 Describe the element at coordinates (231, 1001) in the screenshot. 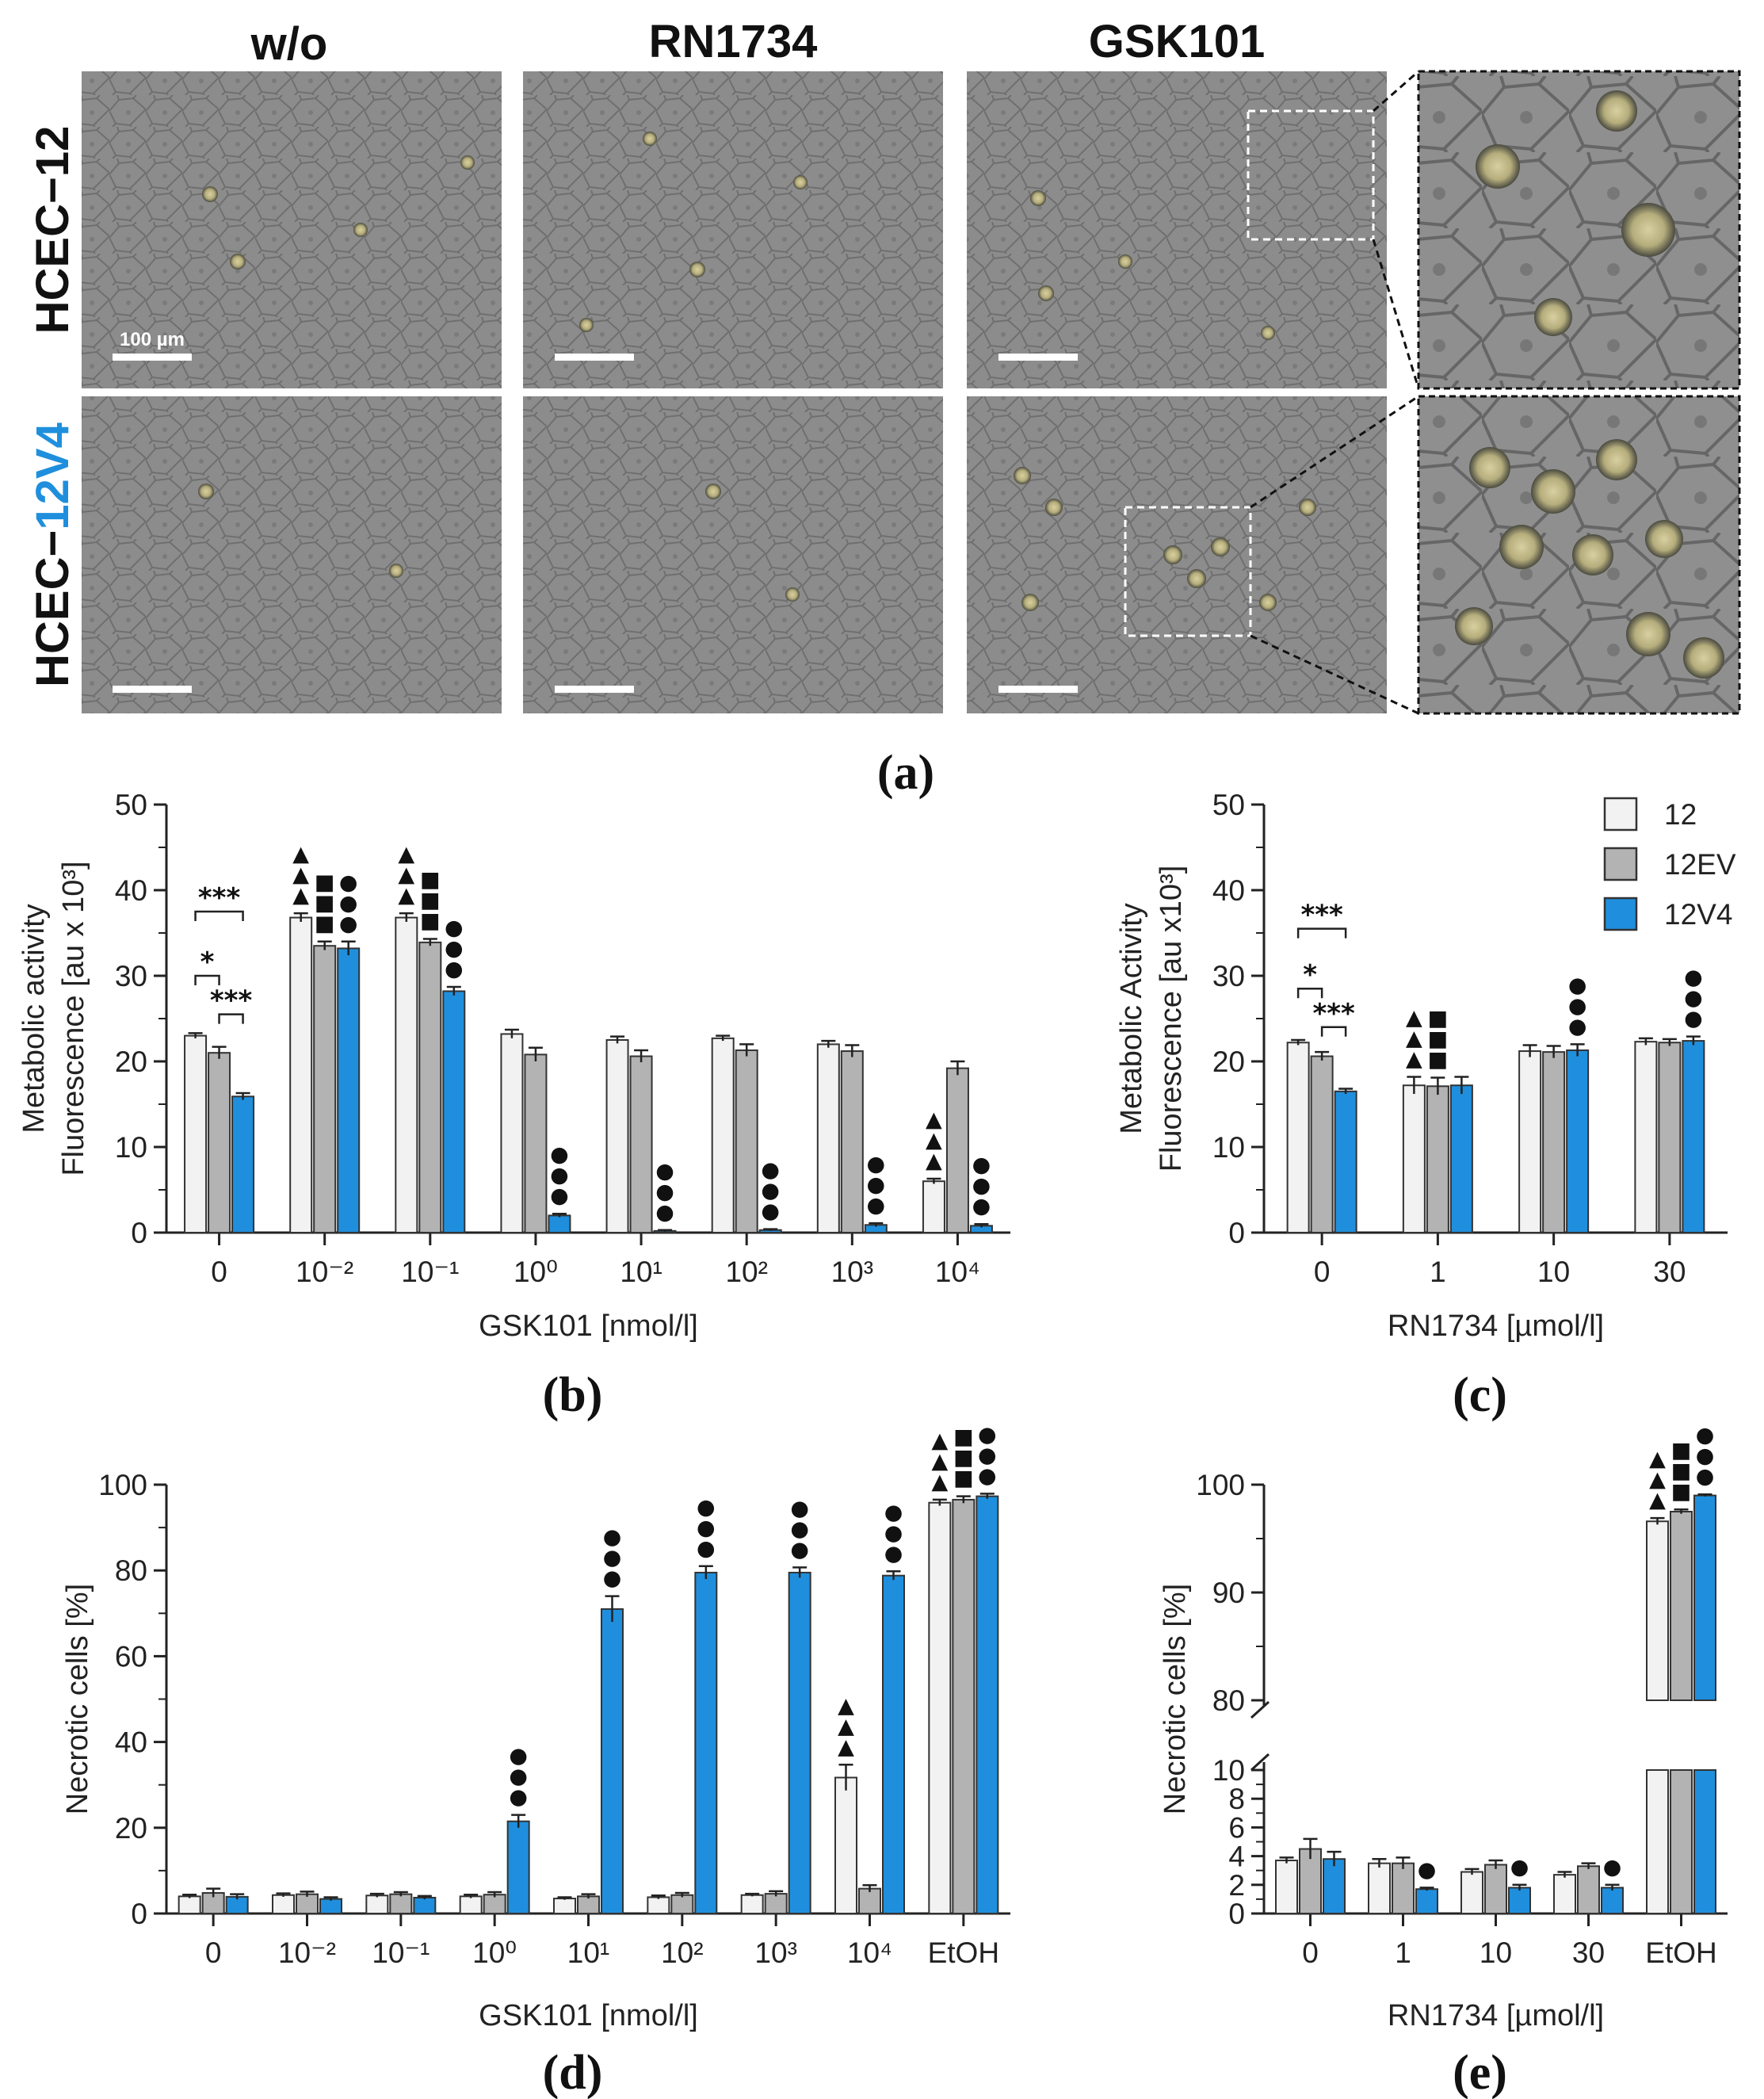

I see `significance-label: ***` at that location.